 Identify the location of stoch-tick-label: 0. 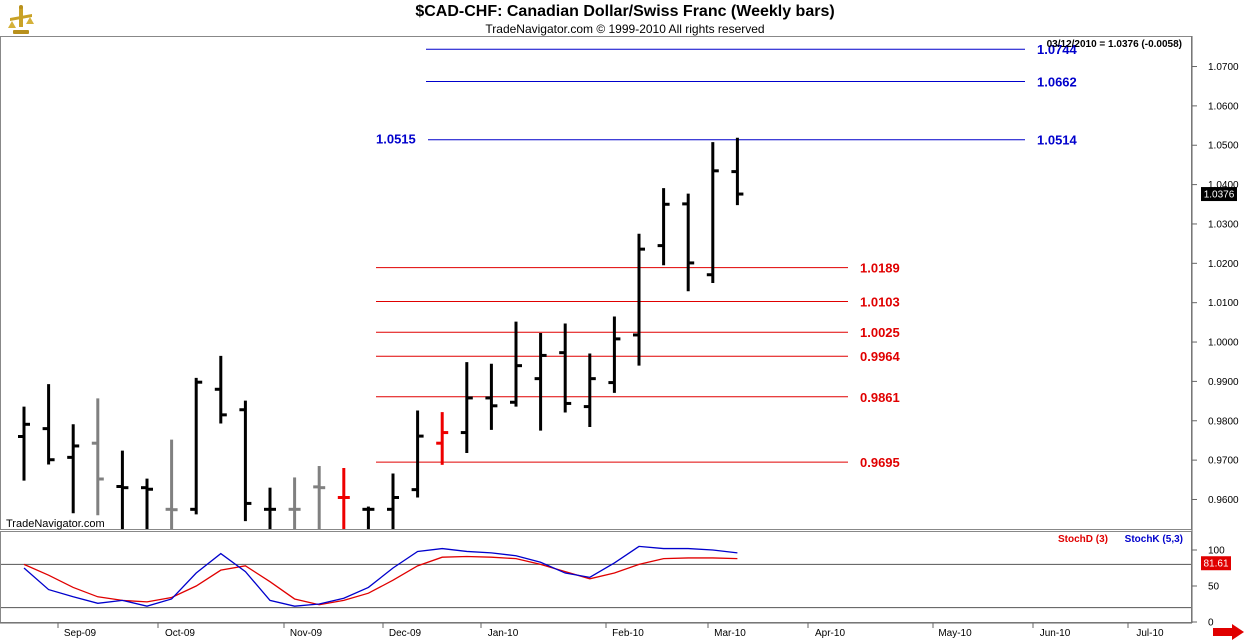
(1211, 623).